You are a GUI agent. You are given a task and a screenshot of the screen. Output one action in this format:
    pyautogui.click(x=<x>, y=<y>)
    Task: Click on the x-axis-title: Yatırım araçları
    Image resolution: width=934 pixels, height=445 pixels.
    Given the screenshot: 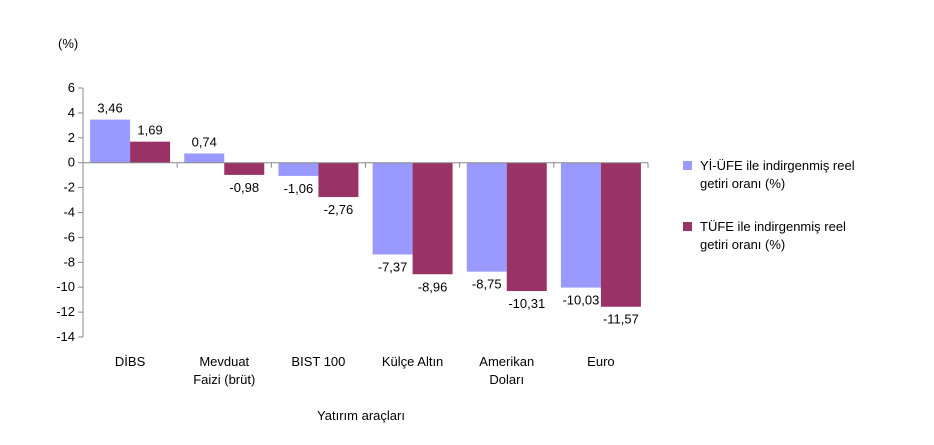 What is the action you would take?
    pyautogui.click(x=361, y=415)
    